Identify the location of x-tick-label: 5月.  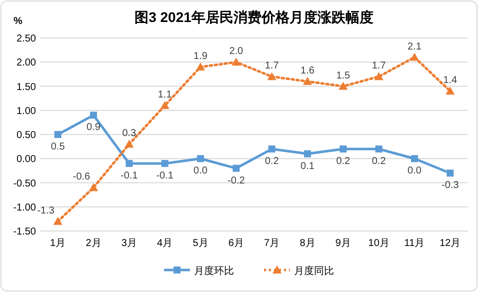
(200, 243).